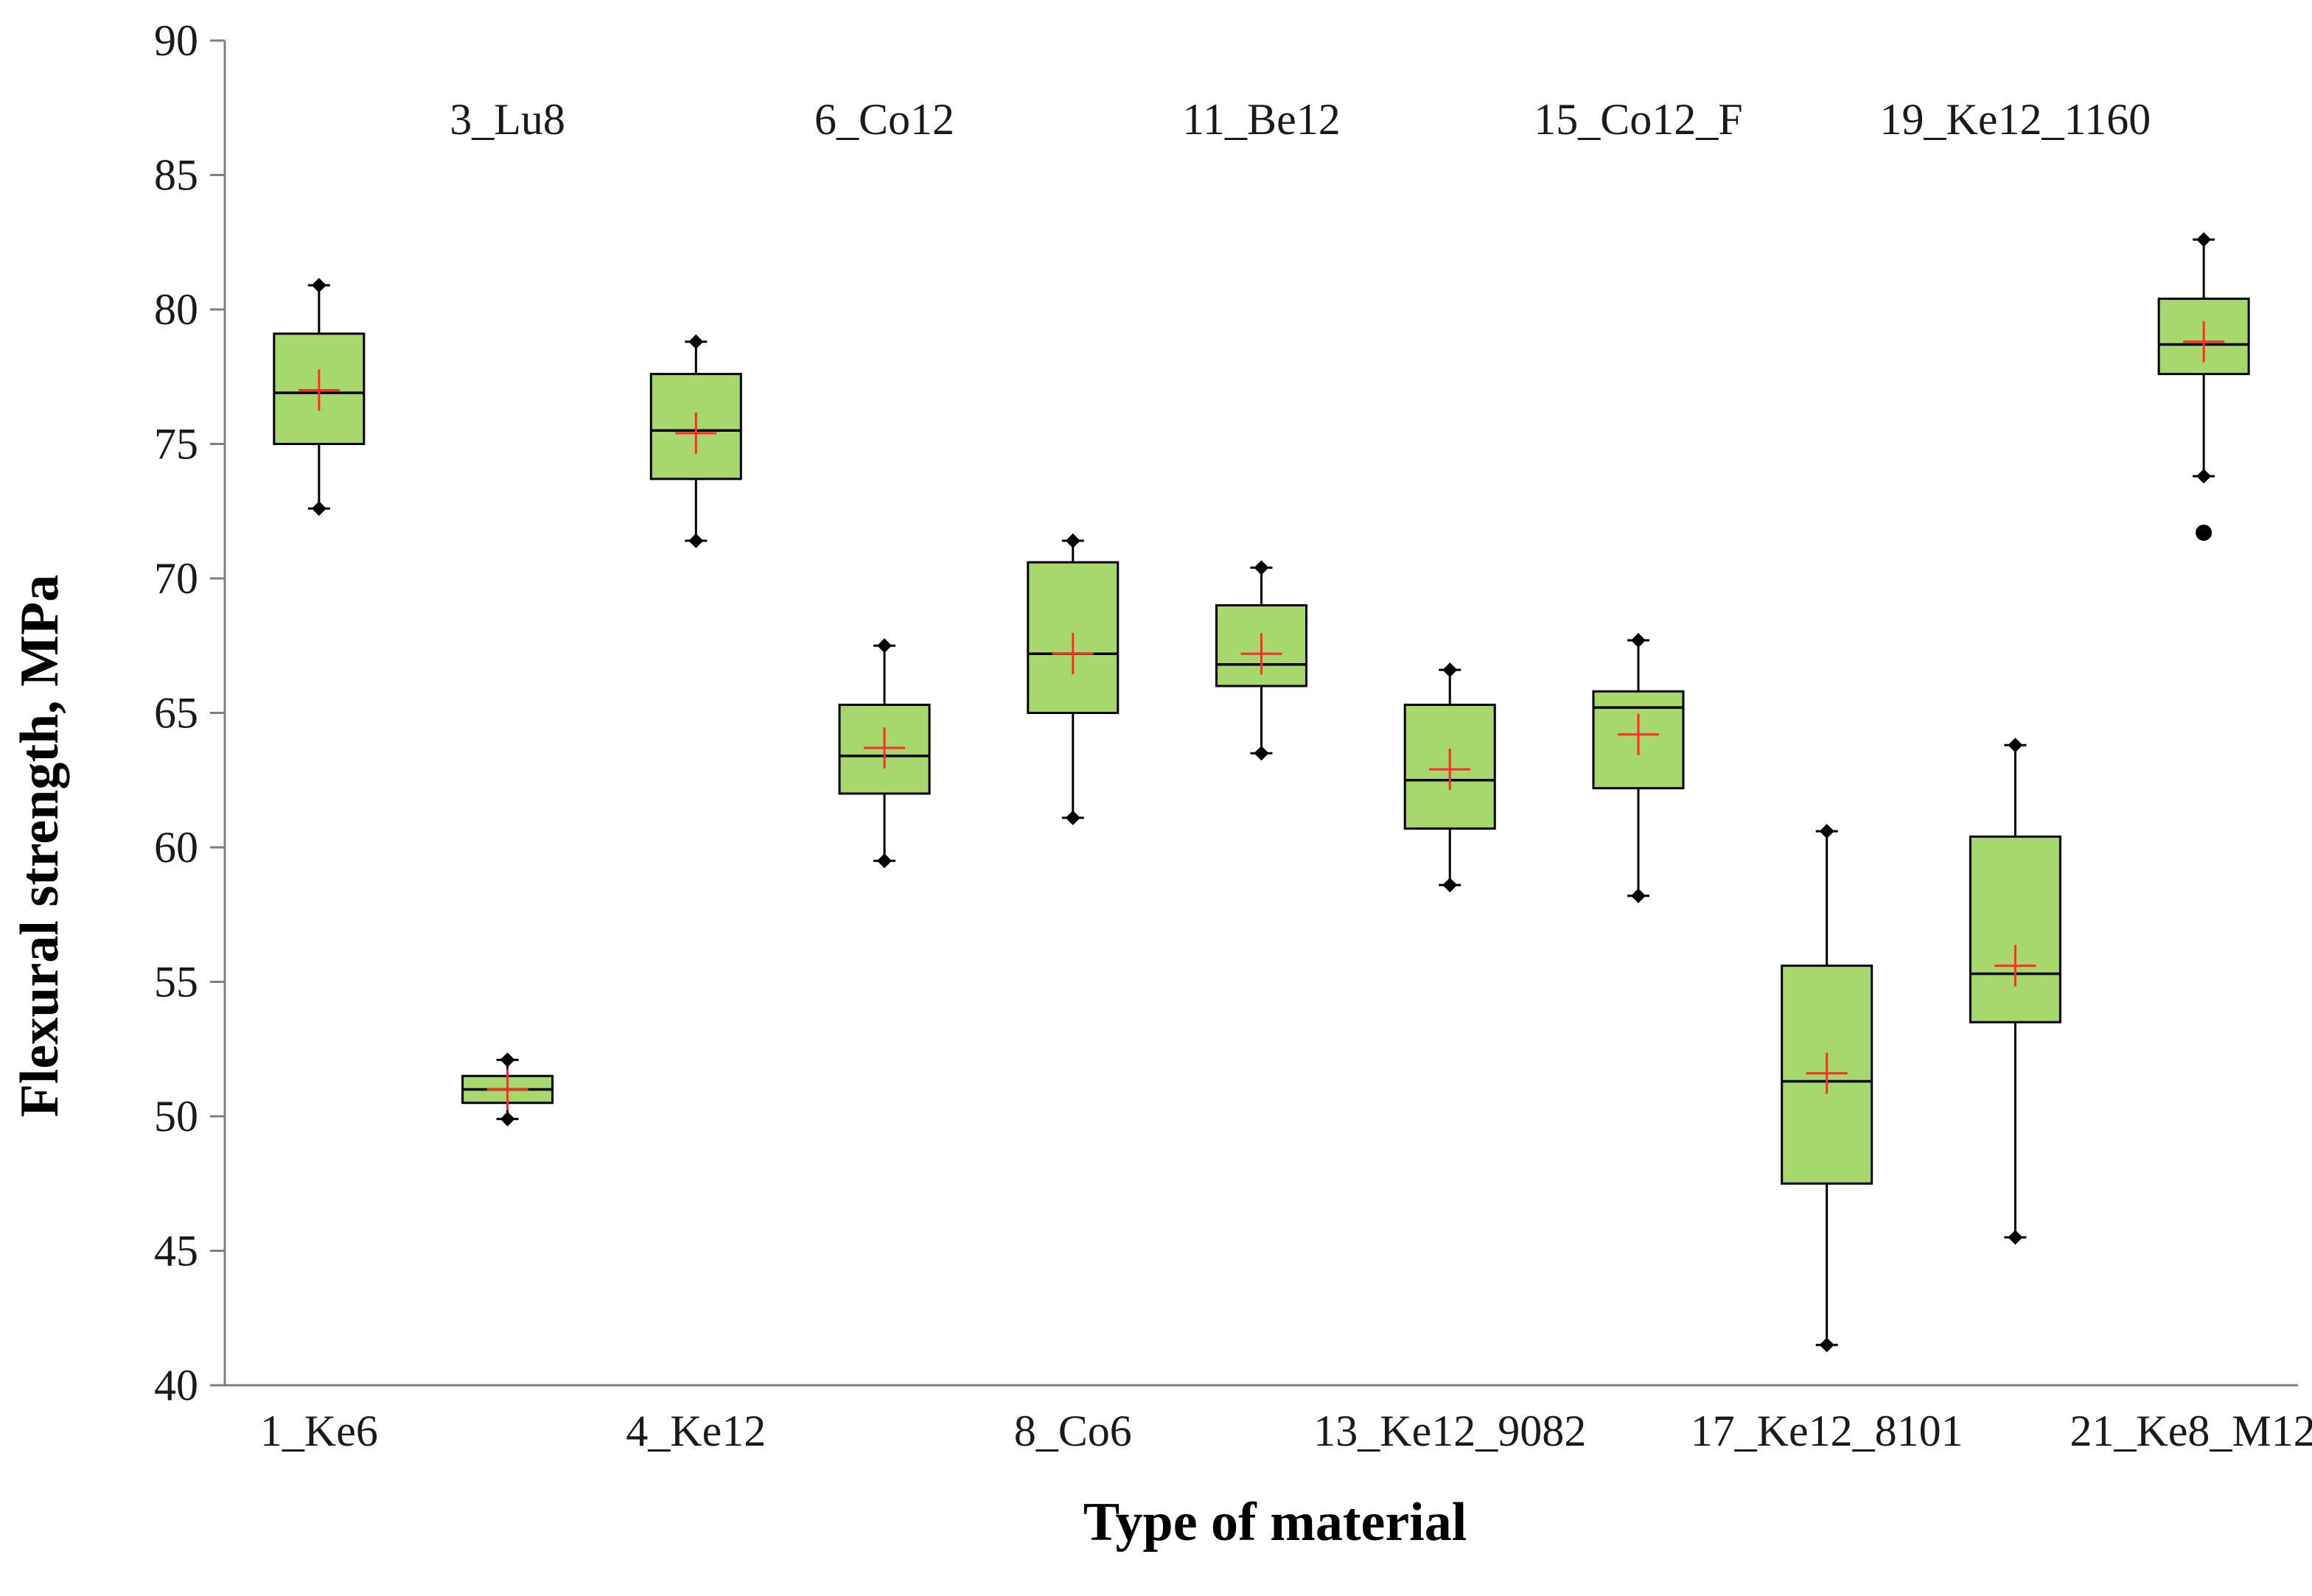  Describe the element at coordinates (2015, 929) in the screenshot. I see `iqr-box` at that location.